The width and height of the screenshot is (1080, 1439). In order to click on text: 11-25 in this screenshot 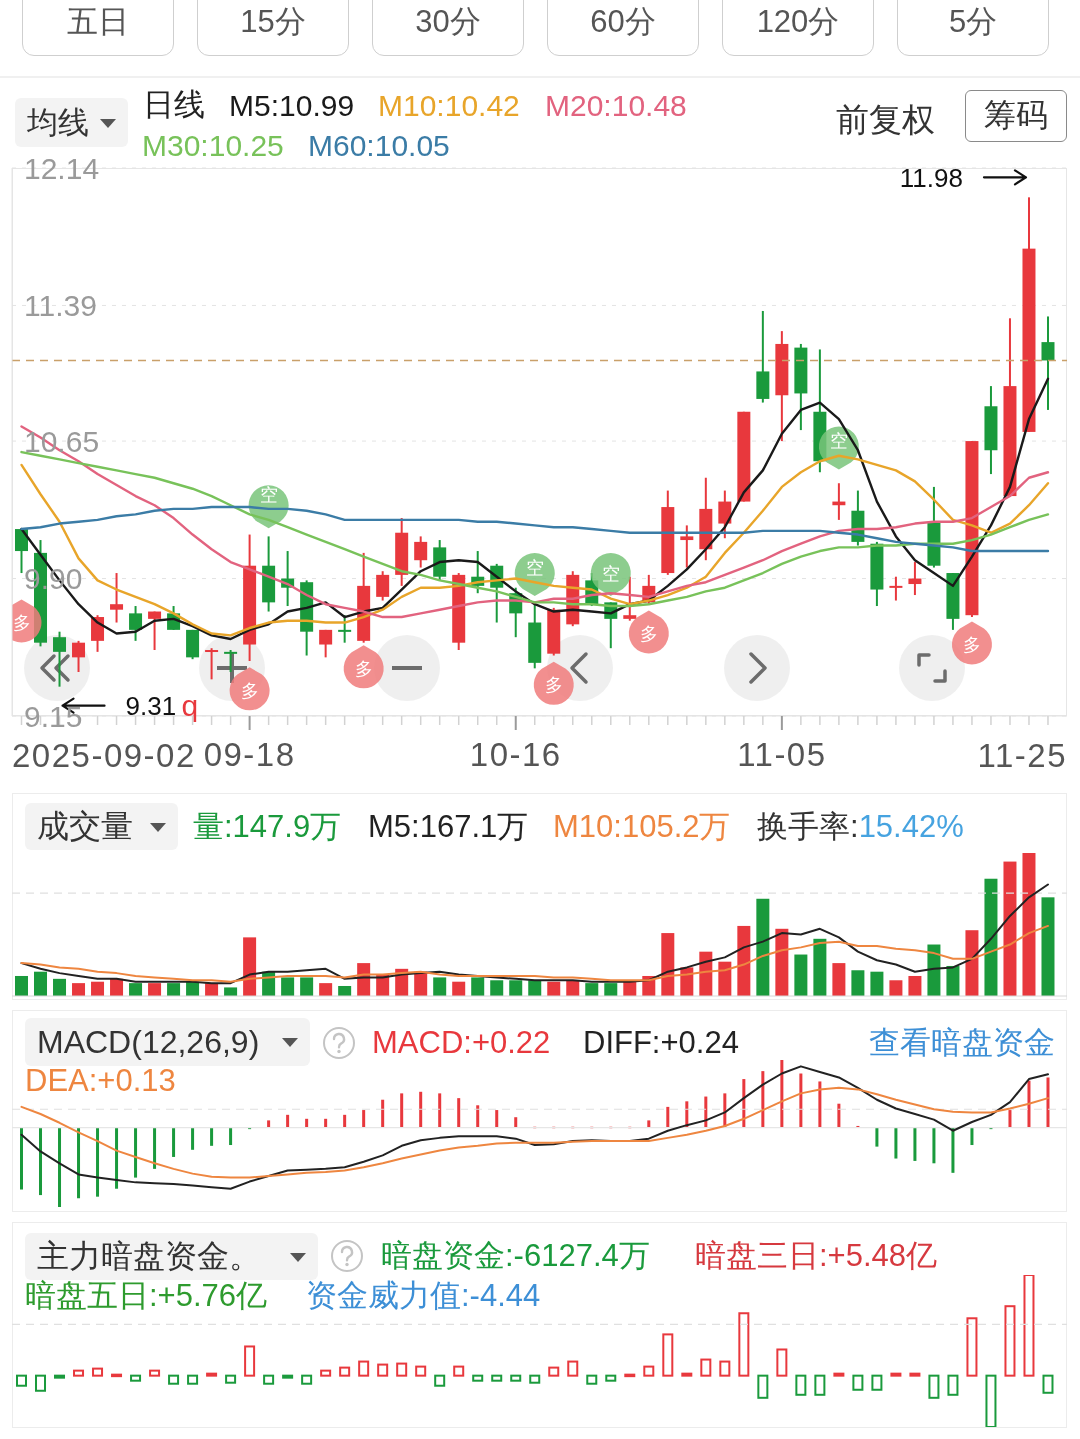, I will do `click(1022, 756)`.